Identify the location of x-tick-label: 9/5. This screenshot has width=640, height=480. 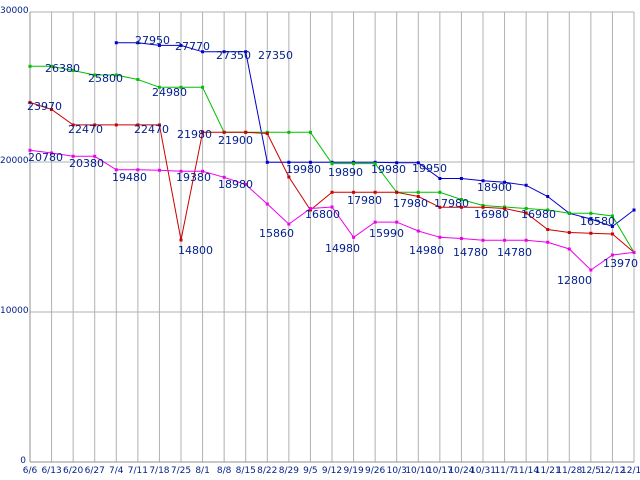
(310, 471).